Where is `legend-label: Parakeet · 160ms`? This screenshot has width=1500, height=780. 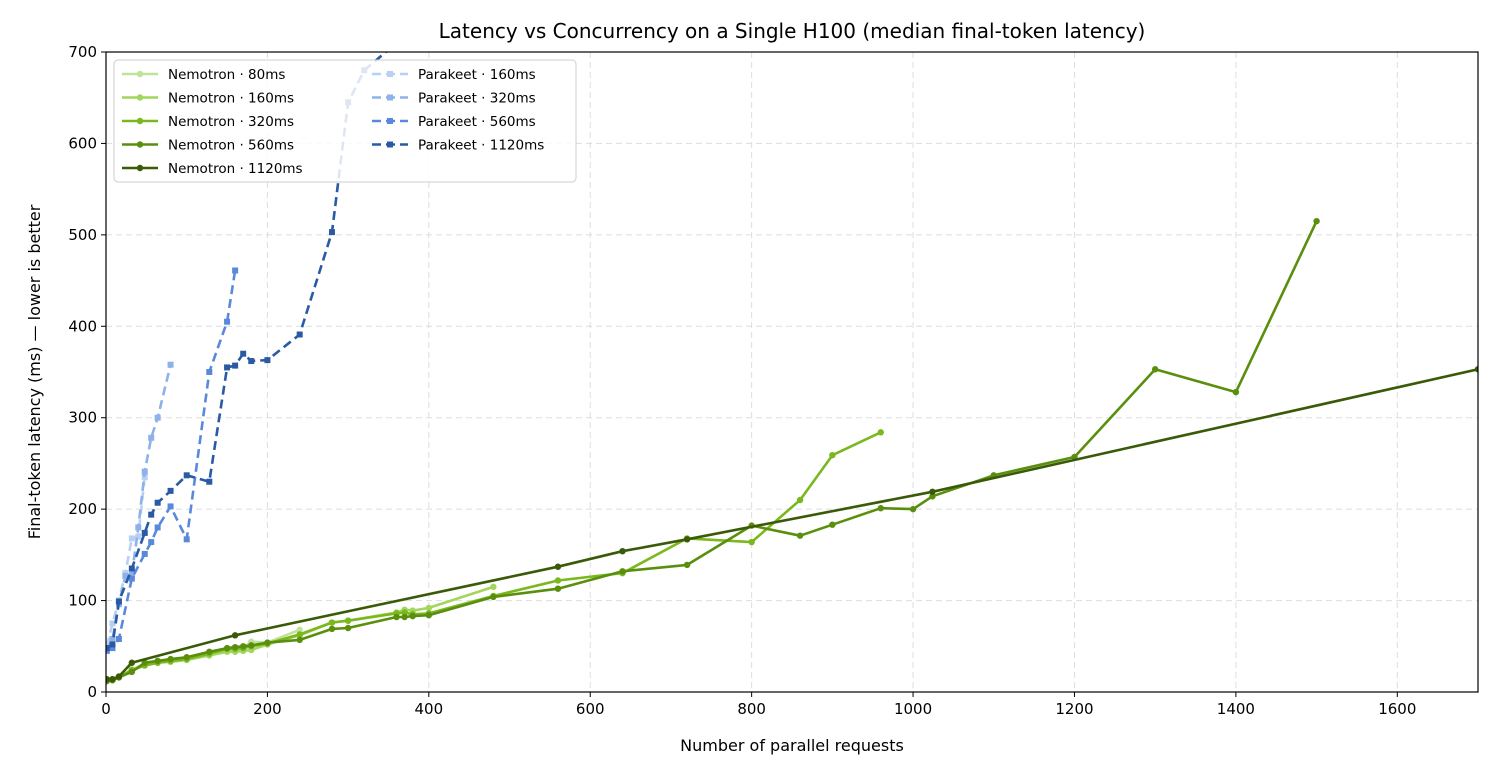 legend-label: Parakeet · 160ms is located at coordinates (477, 75).